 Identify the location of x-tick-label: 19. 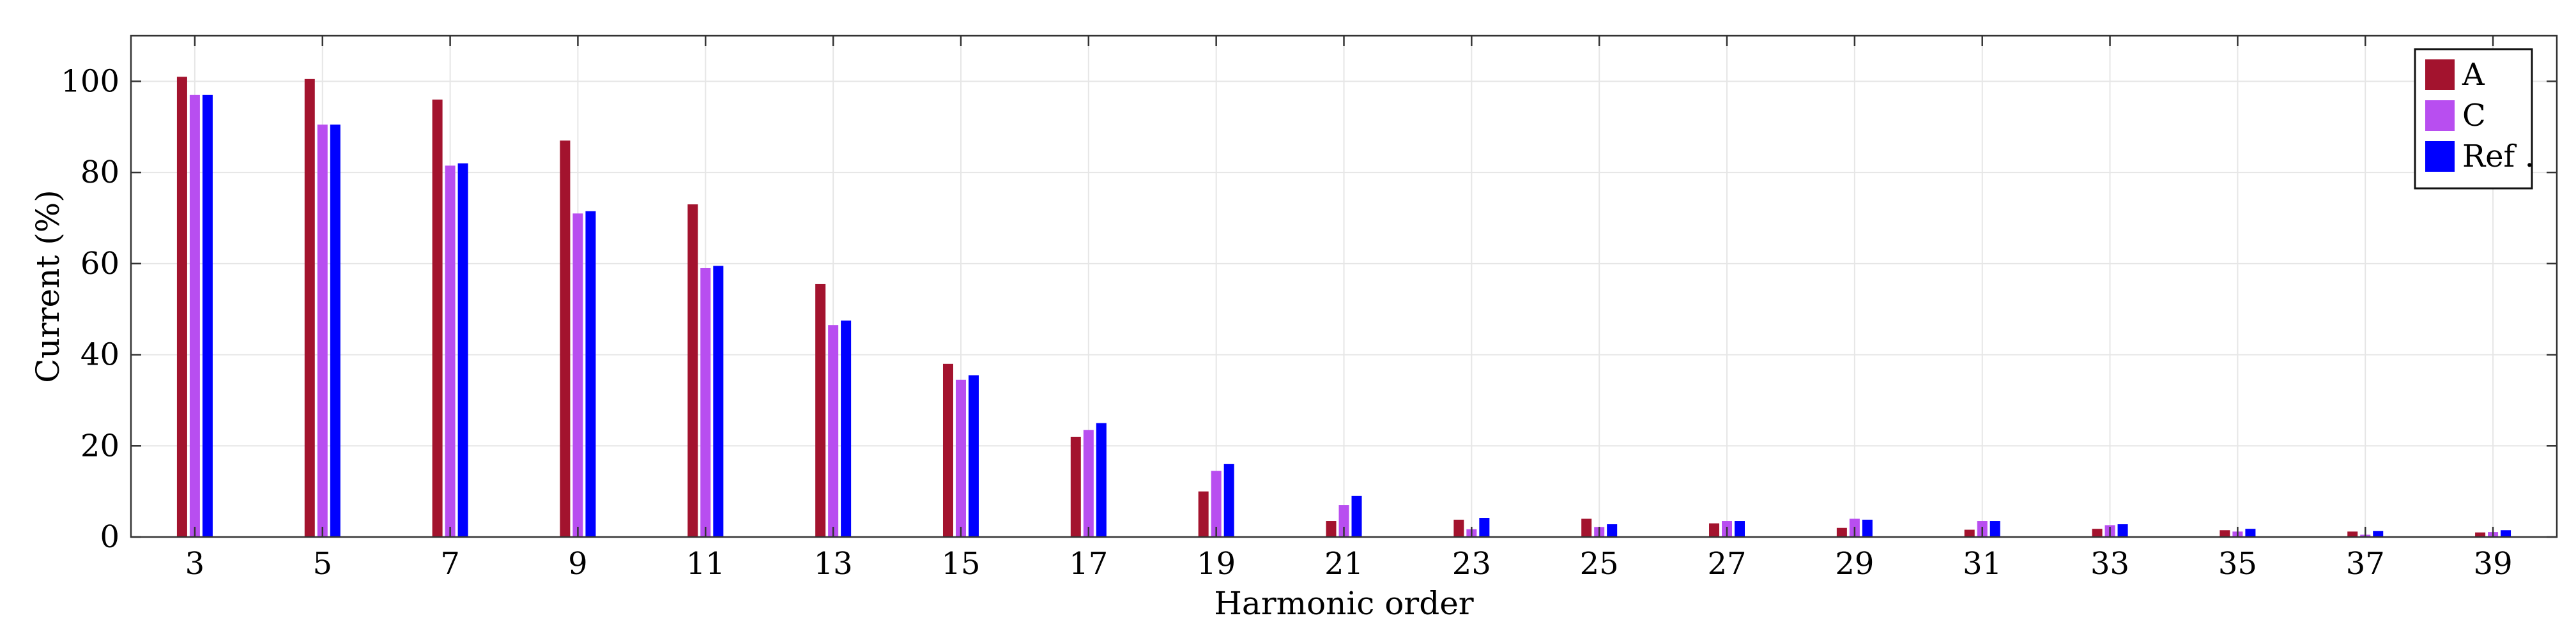
(1216, 564).